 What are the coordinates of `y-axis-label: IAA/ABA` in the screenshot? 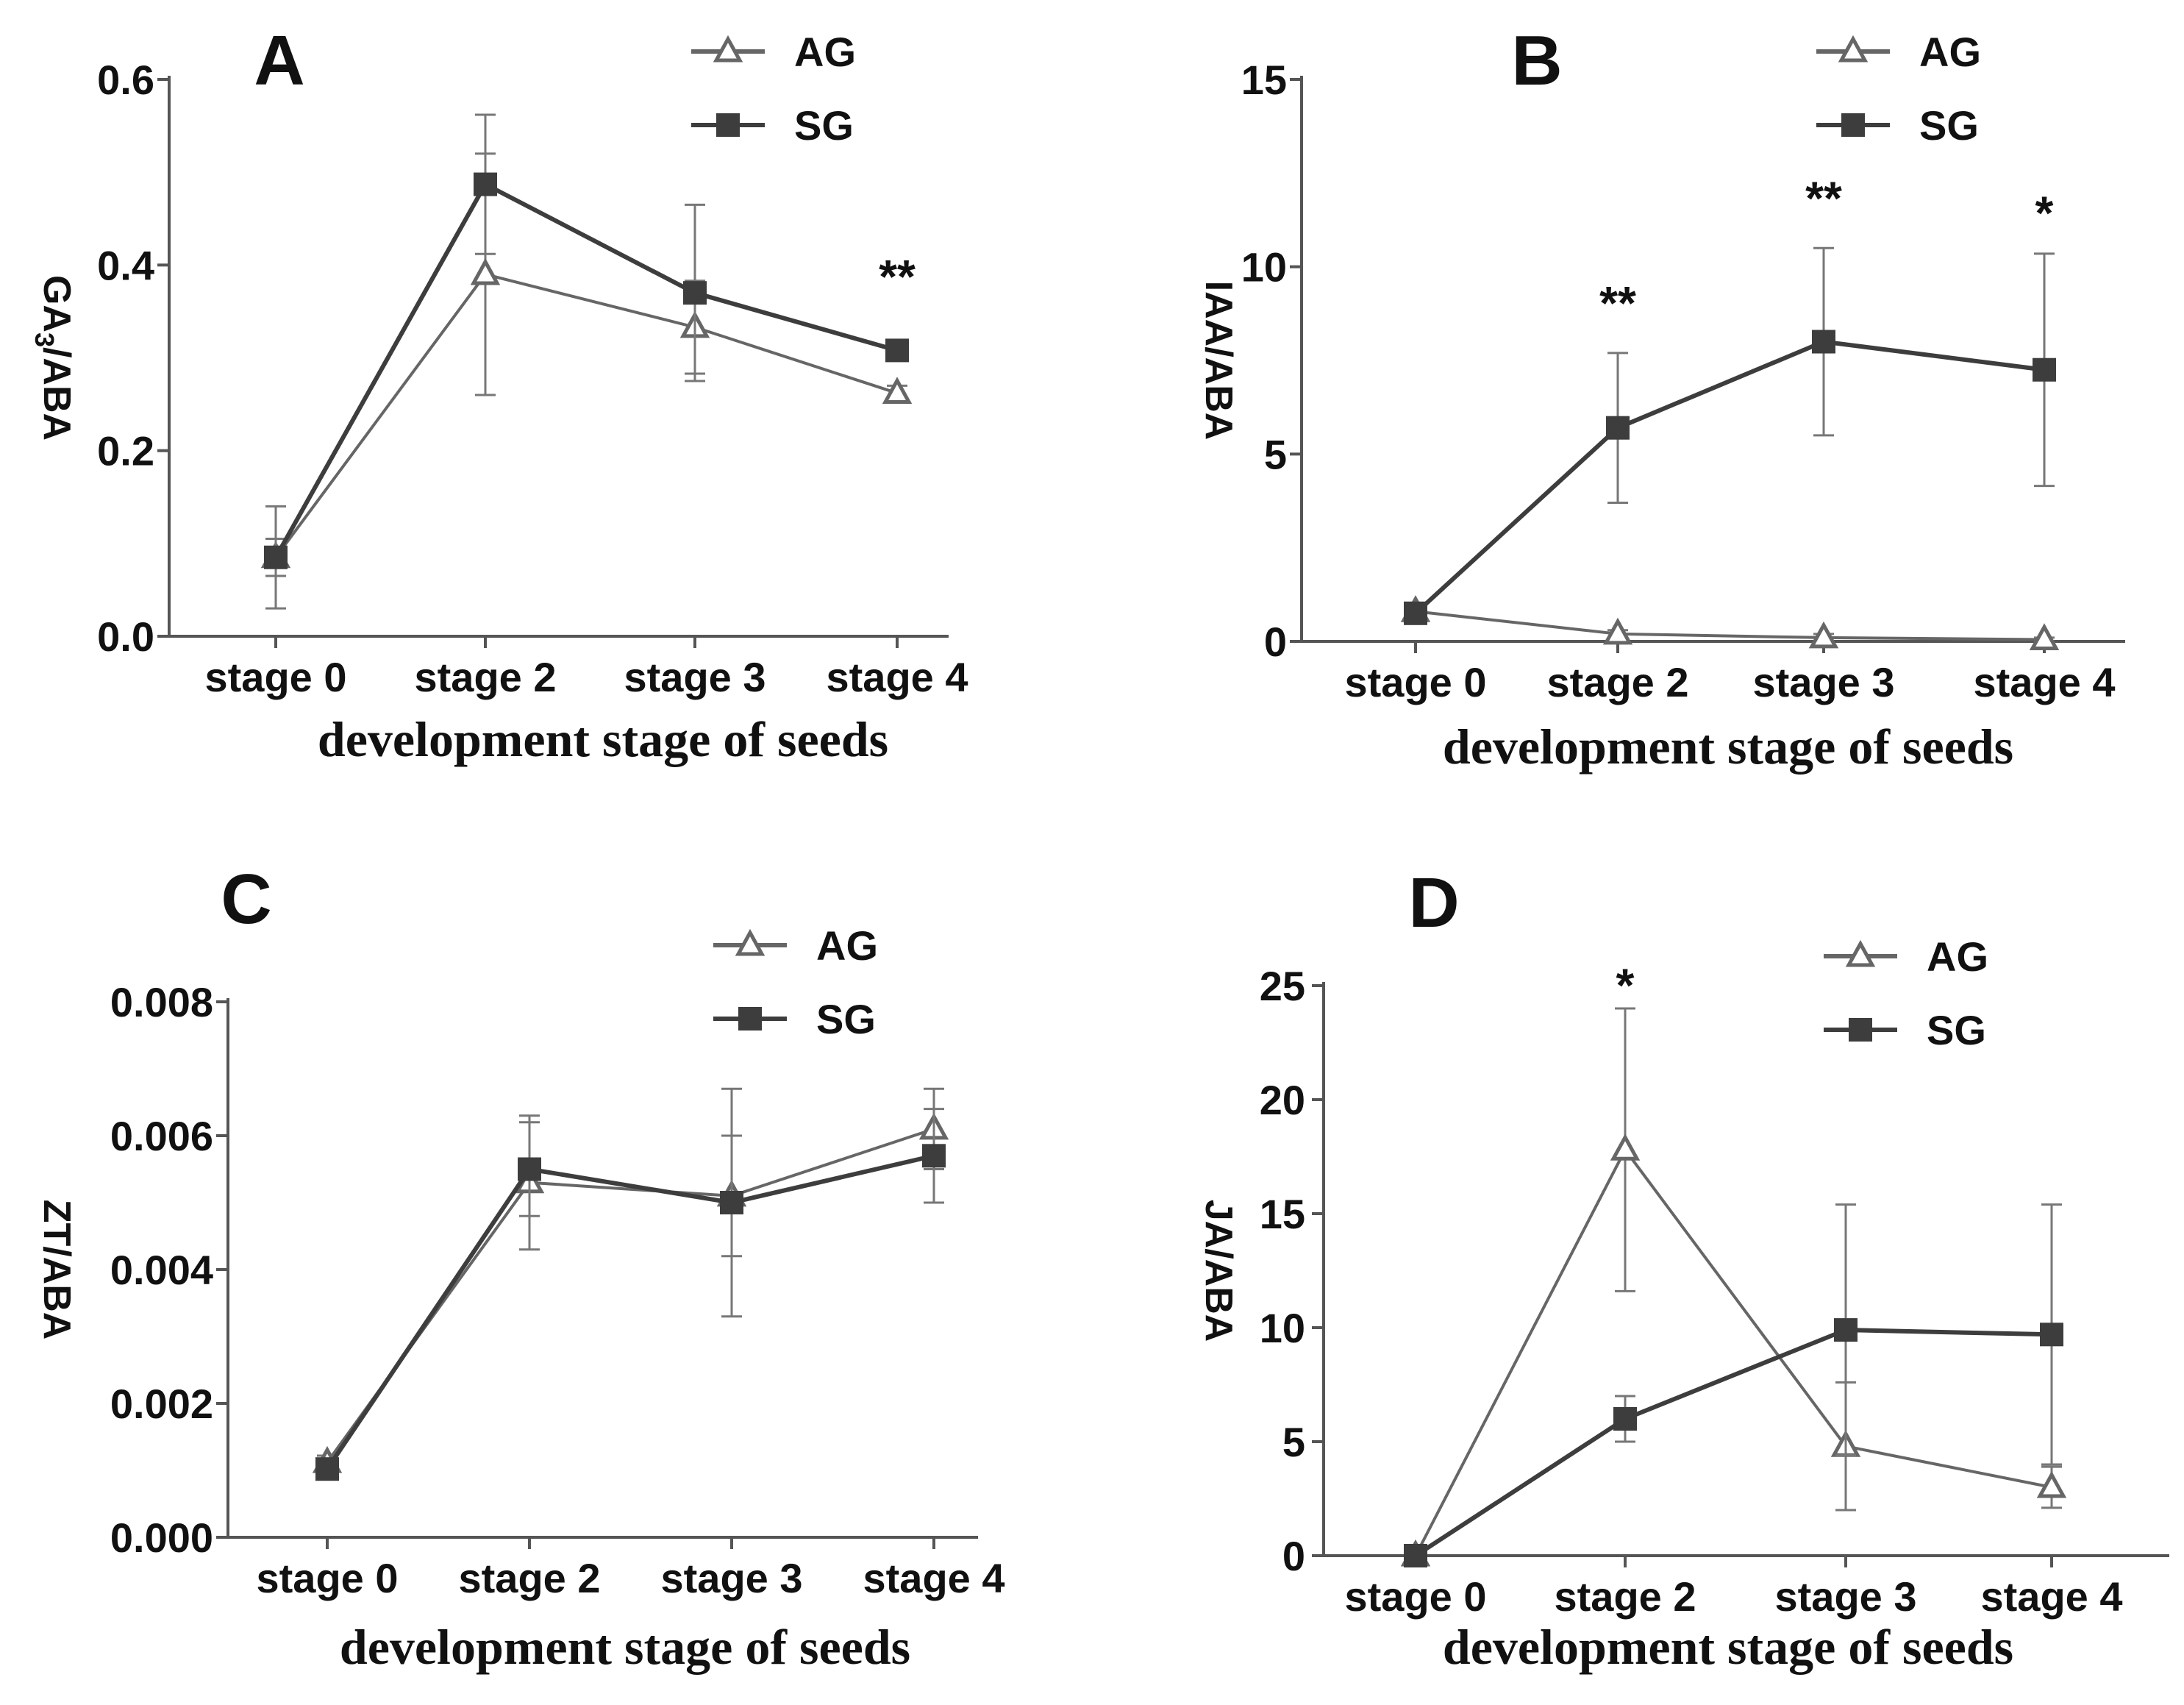 It's located at (1218, 361).